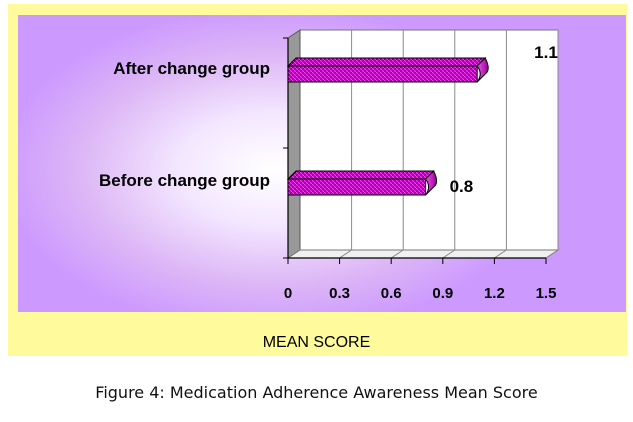 Image resolution: width=633 pixels, height=422 pixels. I want to click on data-label: 0.8, so click(462, 186).